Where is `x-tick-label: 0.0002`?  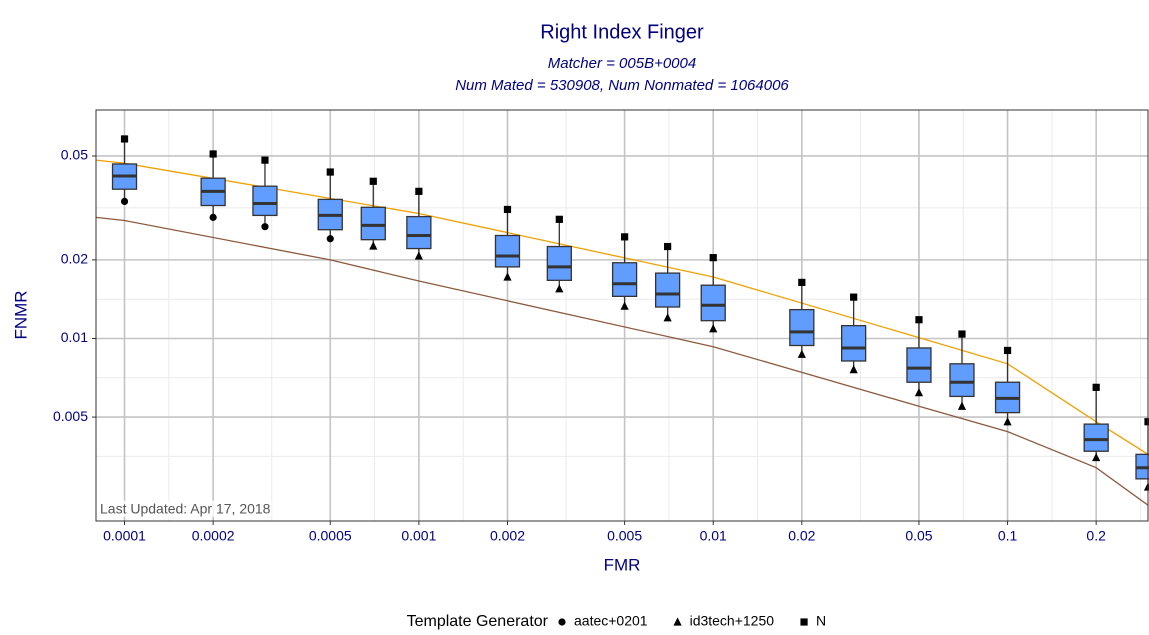
x-tick-label: 0.0002 is located at coordinates (213, 536).